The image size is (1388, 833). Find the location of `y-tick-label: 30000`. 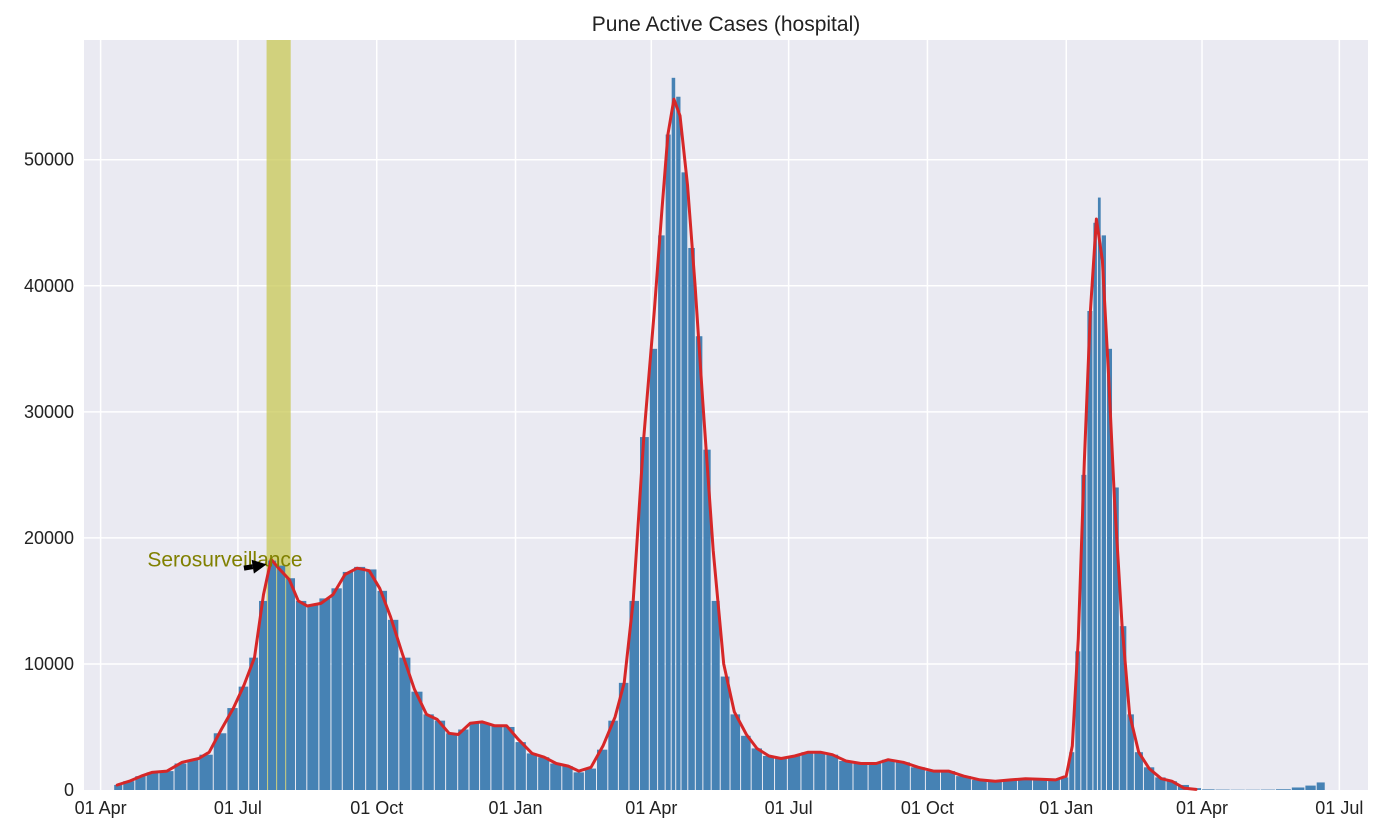

y-tick-label: 30000 is located at coordinates (49, 412).